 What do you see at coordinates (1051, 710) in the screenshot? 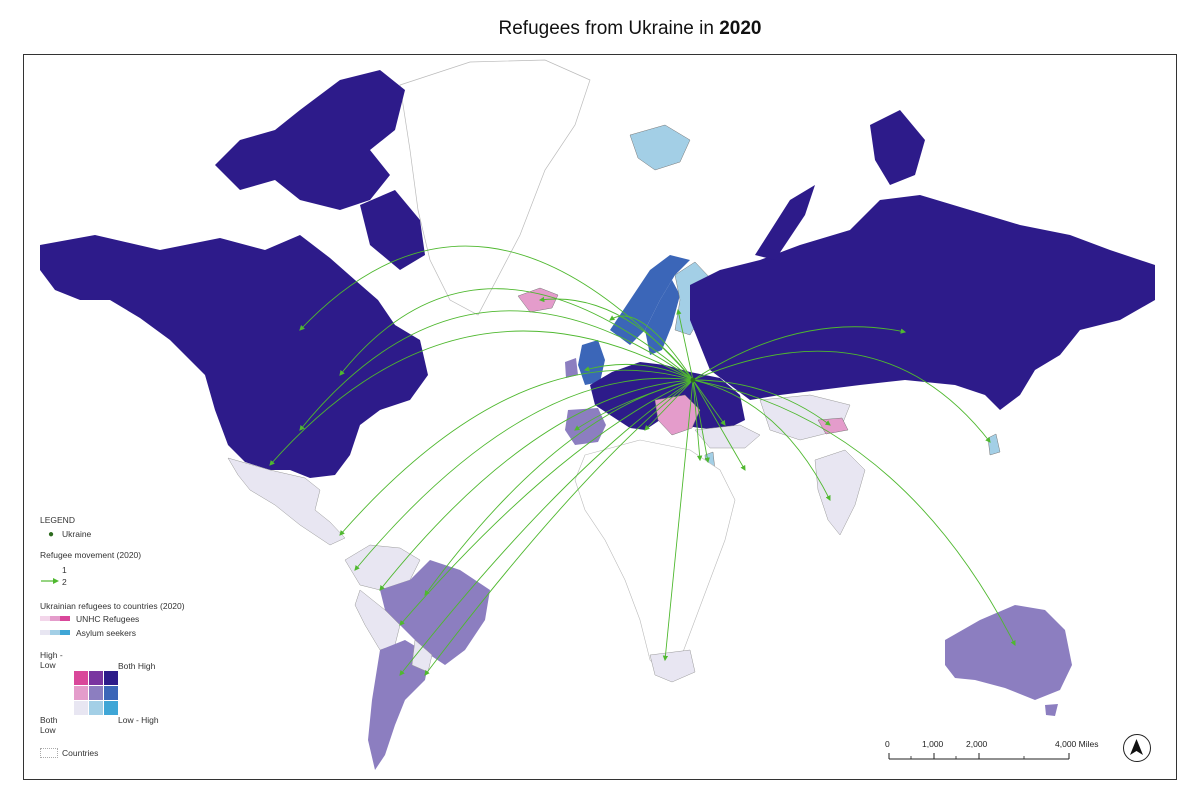
I see `tasmania-shape` at bounding box center [1051, 710].